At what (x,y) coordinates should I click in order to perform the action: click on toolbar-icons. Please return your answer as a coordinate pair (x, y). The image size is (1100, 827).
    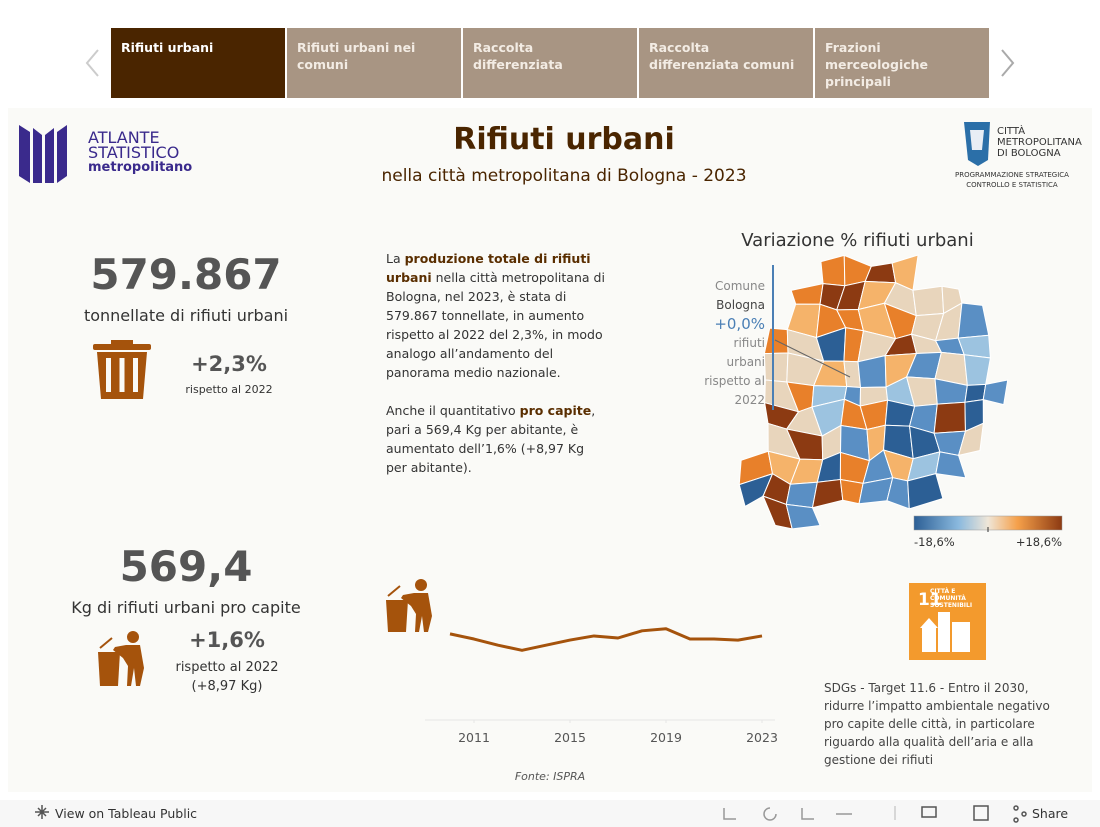
    Looking at the image, I should click on (531, 814).